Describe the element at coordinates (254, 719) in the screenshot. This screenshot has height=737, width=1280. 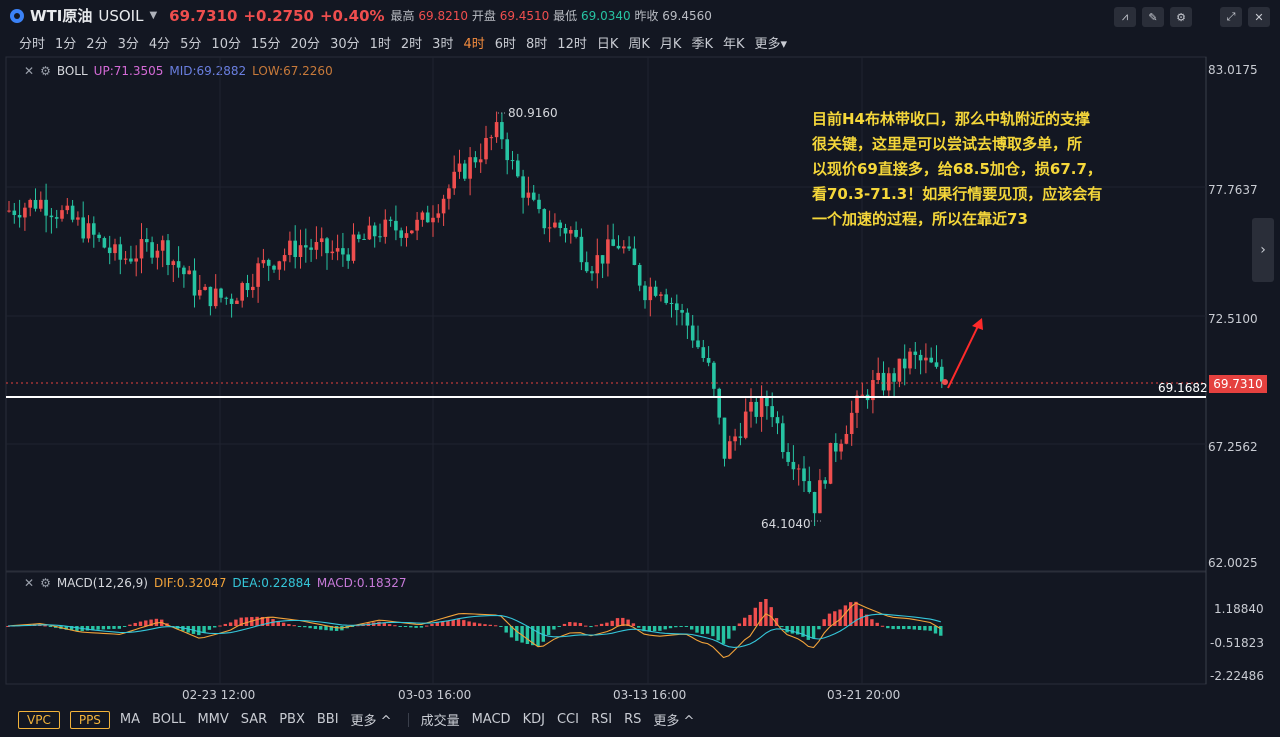
I see `main-indicator-sar: SAR` at that location.